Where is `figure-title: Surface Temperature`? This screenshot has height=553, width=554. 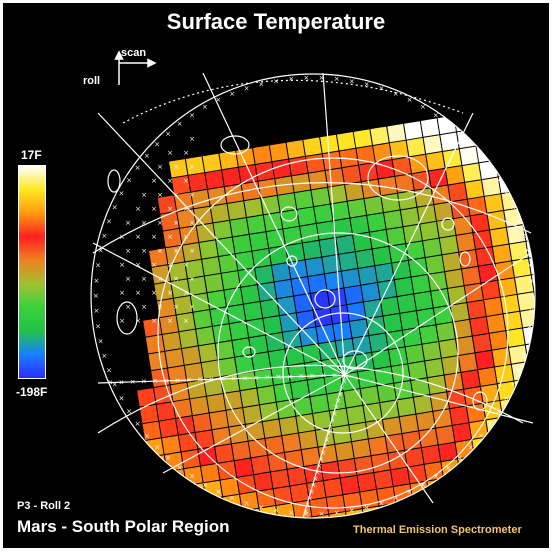
figure-title: Surface Temperature is located at coordinates (276, 21).